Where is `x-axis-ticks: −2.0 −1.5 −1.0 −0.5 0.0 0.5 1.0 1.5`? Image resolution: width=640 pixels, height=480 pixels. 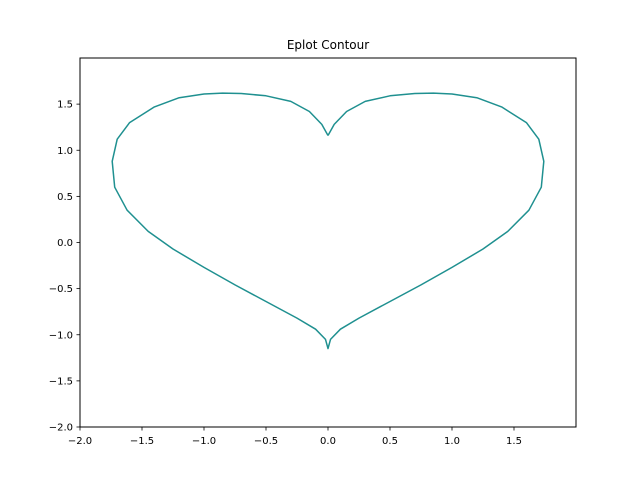 x-axis-ticks: −2.0 −1.5 −1.0 −0.5 0.0 0.5 1.0 1.5 is located at coordinates (295, 437).